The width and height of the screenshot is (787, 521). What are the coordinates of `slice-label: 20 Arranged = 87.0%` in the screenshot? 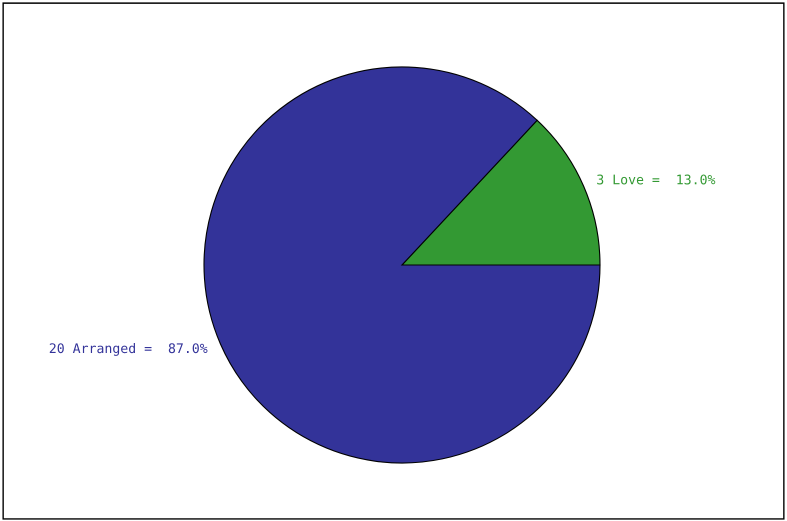 It's located at (129, 349).